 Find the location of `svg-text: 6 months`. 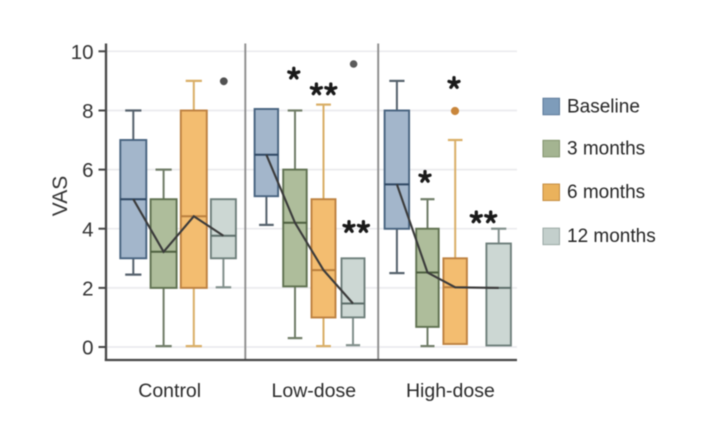

svg-text: 6 months is located at coordinates (606, 192).